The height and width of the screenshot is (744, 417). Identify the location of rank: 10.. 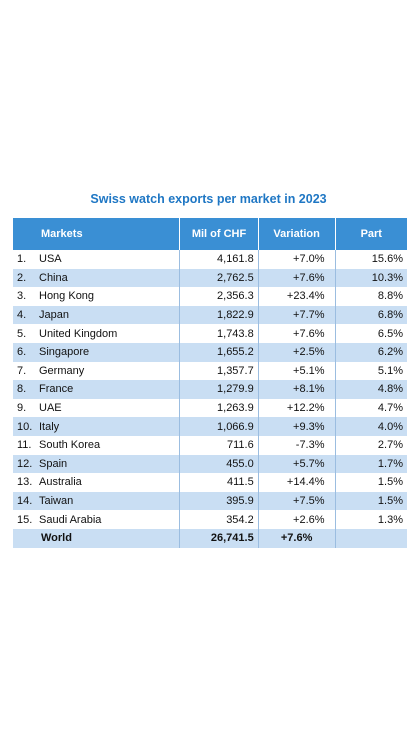
(25, 426).